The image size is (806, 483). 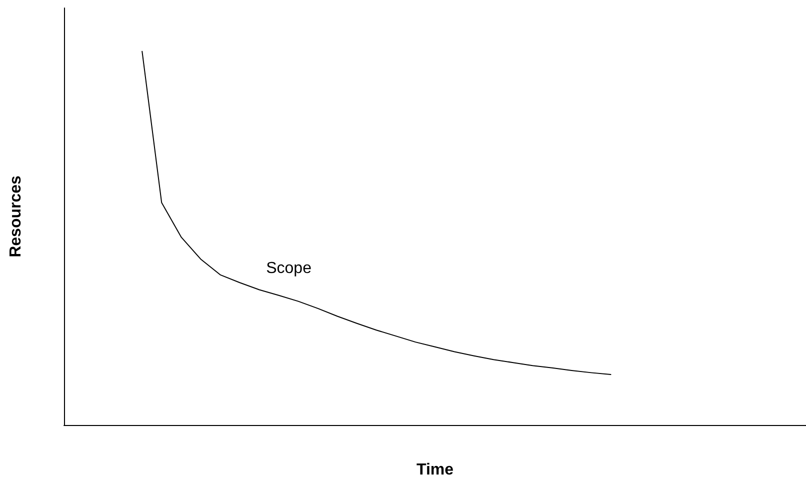 I want to click on y-axis-title: Resources, so click(x=16, y=216).